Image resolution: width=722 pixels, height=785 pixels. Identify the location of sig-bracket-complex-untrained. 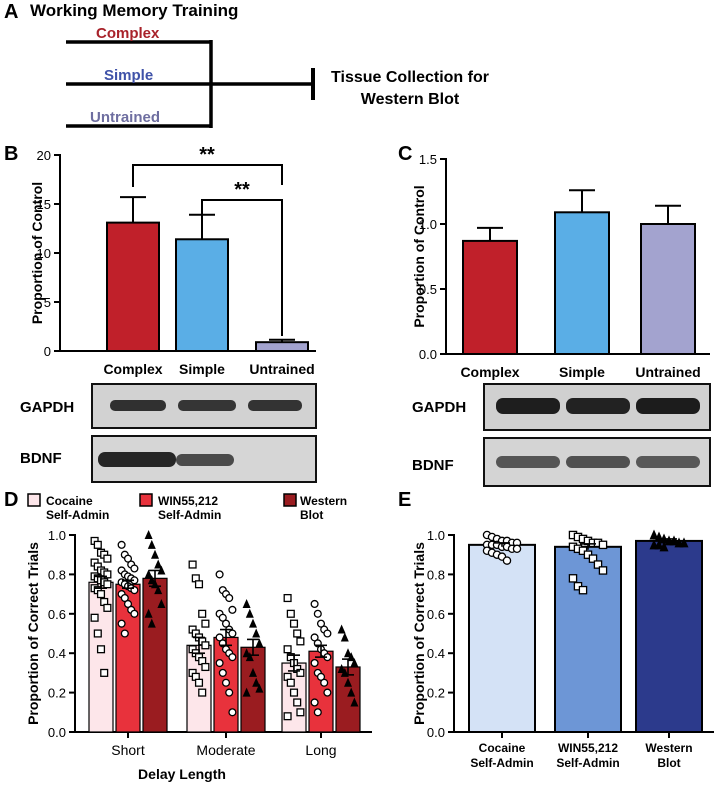
(207, 175).